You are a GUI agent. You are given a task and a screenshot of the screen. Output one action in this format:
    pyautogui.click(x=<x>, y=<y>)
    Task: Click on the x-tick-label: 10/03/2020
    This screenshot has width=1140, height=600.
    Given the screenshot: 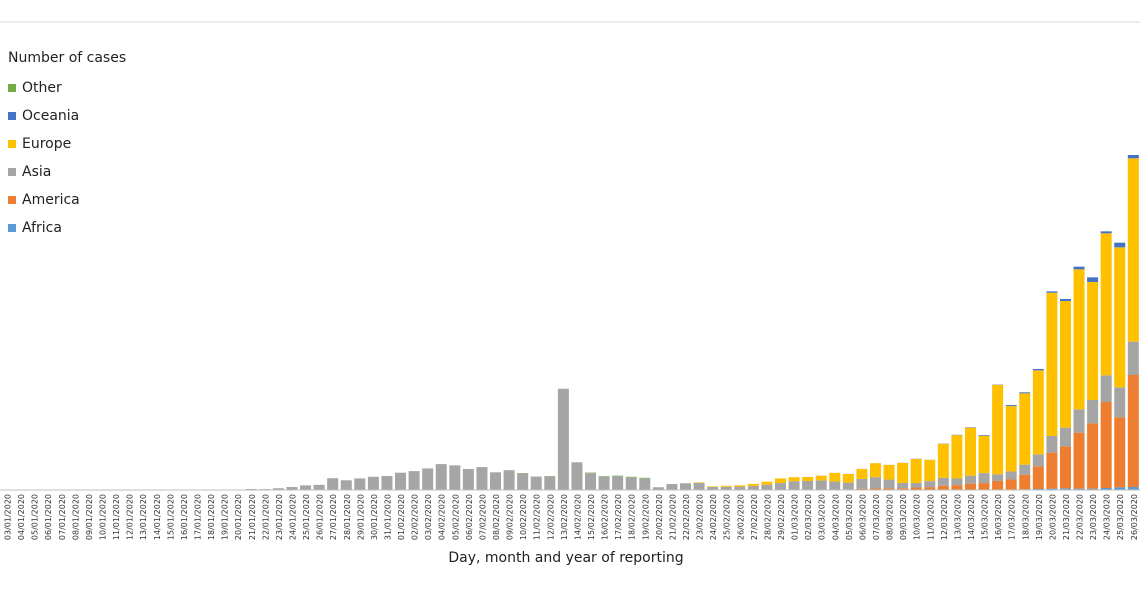 What is the action you would take?
    pyautogui.click(x=917, y=517)
    